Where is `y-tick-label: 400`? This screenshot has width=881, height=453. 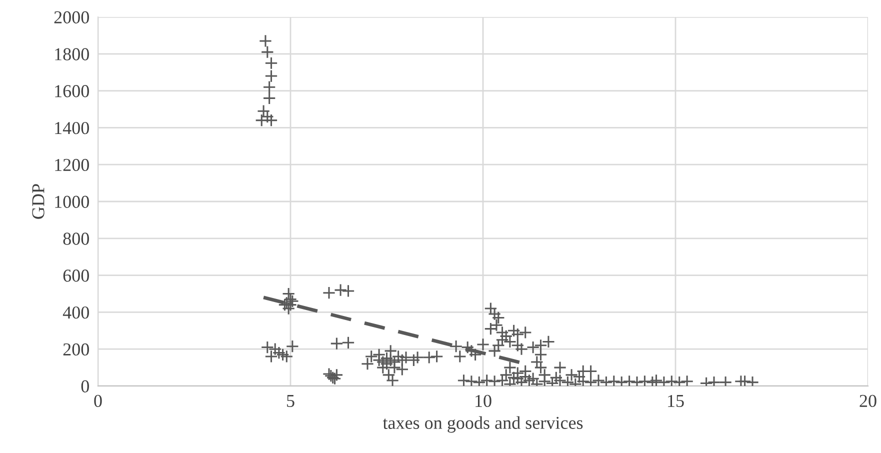
y-tick-label: 400 is located at coordinates (75, 312).